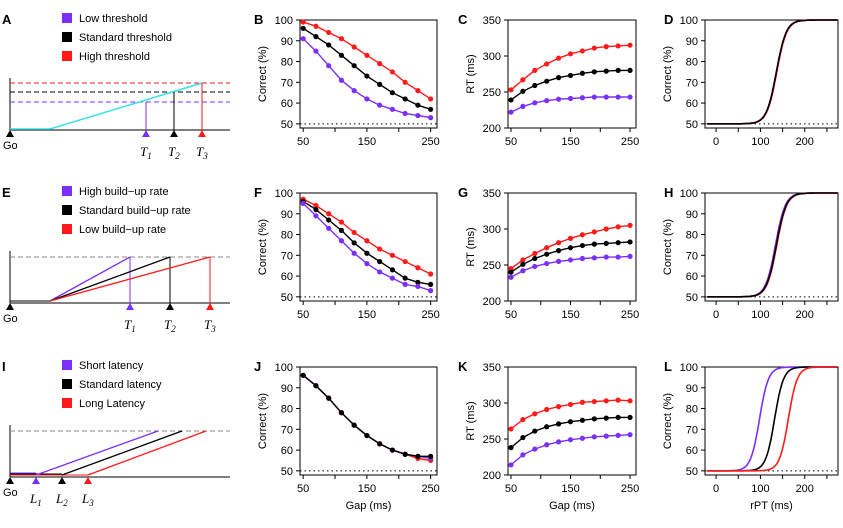 This screenshot has width=843, height=528. I want to click on panel-label: E, so click(6, 192).